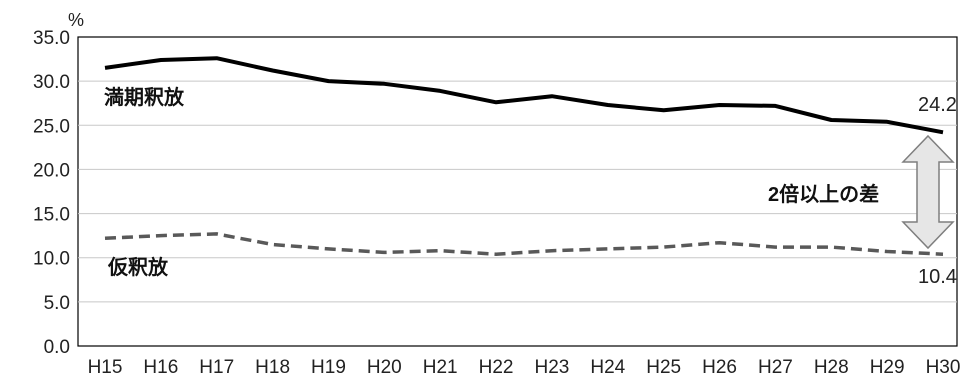 The height and width of the screenshot is (379, 973). I want to click on gap-label: 2倍以上の差, so click(823, 194).